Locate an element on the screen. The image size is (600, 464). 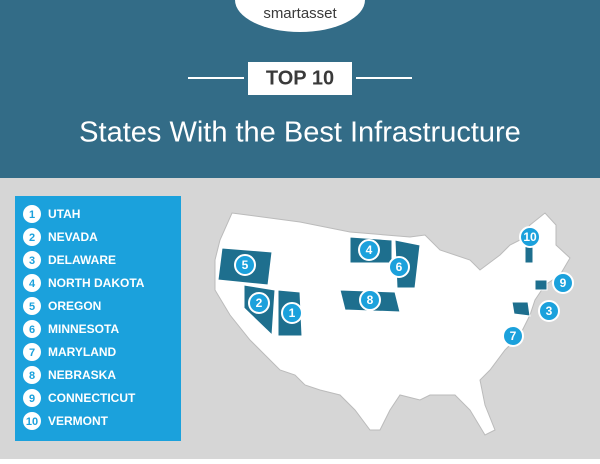
rank-number: 5 is located at coordinates (32, 307).